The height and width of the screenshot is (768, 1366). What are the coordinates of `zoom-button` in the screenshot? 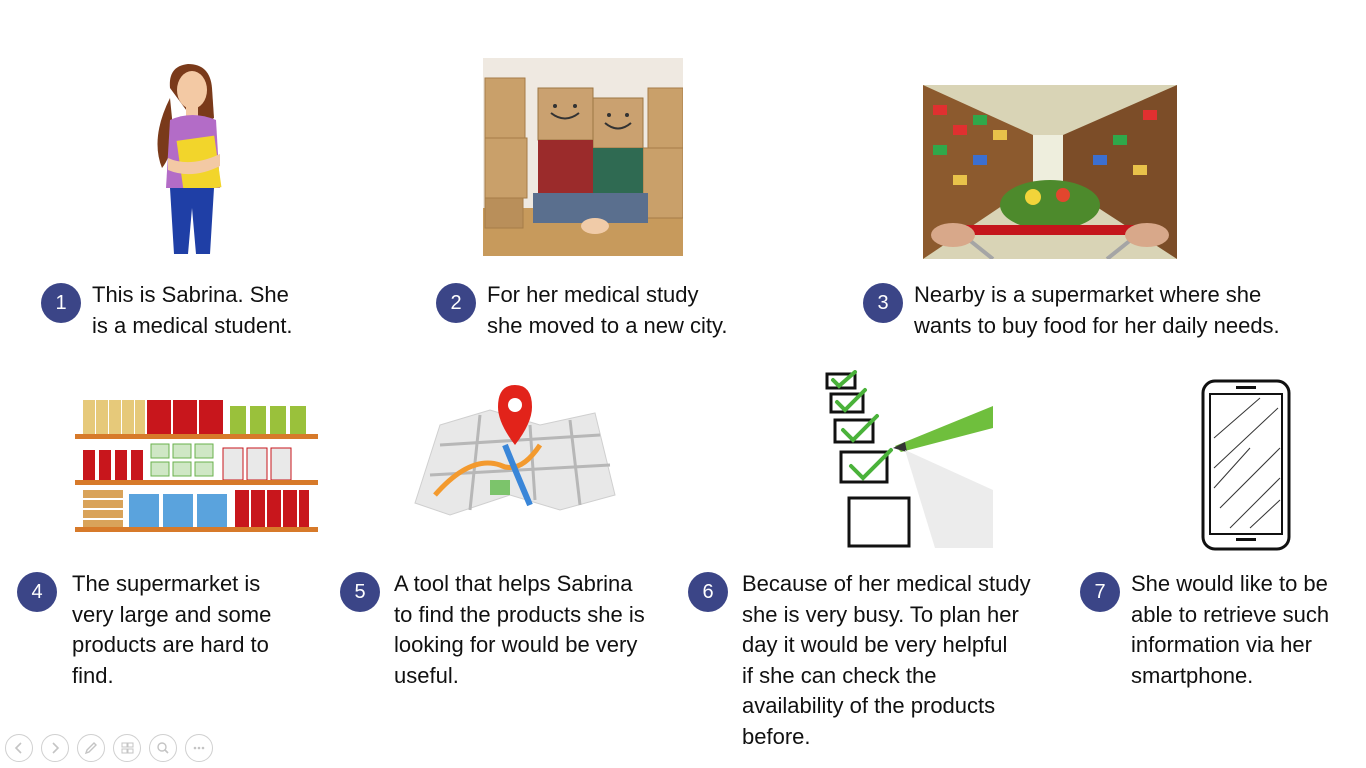 It's located at (163, 748).